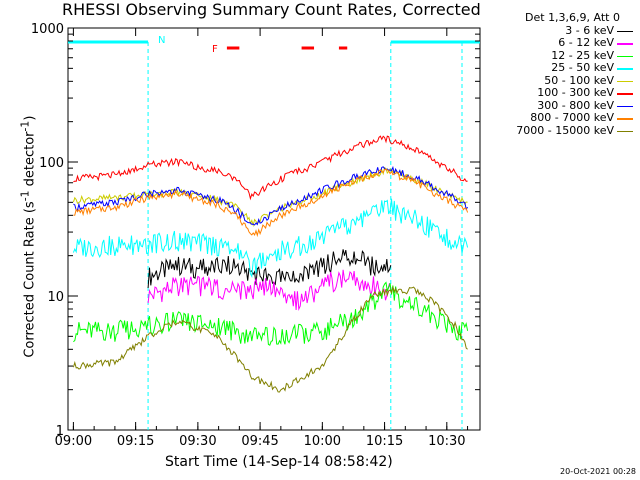  Describe the element at coordinates (589, 30) in the screenshot. I see `legend-item-label: 3 - 6 keV` at that location.